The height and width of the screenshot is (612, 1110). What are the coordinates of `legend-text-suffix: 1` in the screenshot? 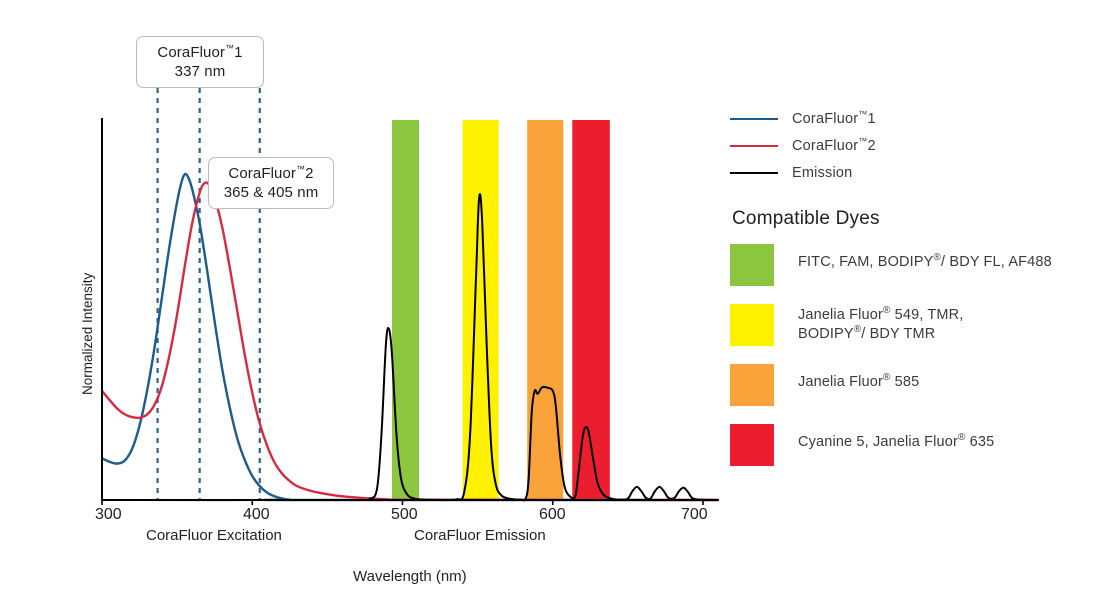 It's located at (871, 118).